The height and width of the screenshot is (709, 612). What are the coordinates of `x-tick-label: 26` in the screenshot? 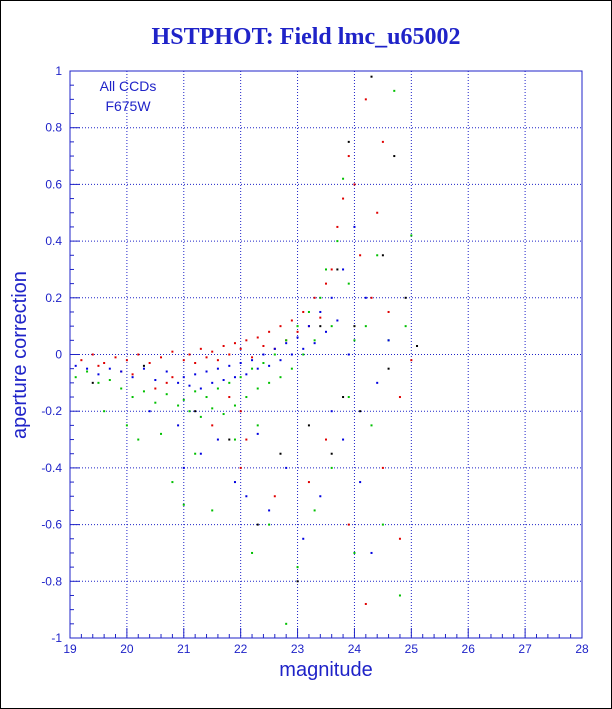 It's located at (469, 649).